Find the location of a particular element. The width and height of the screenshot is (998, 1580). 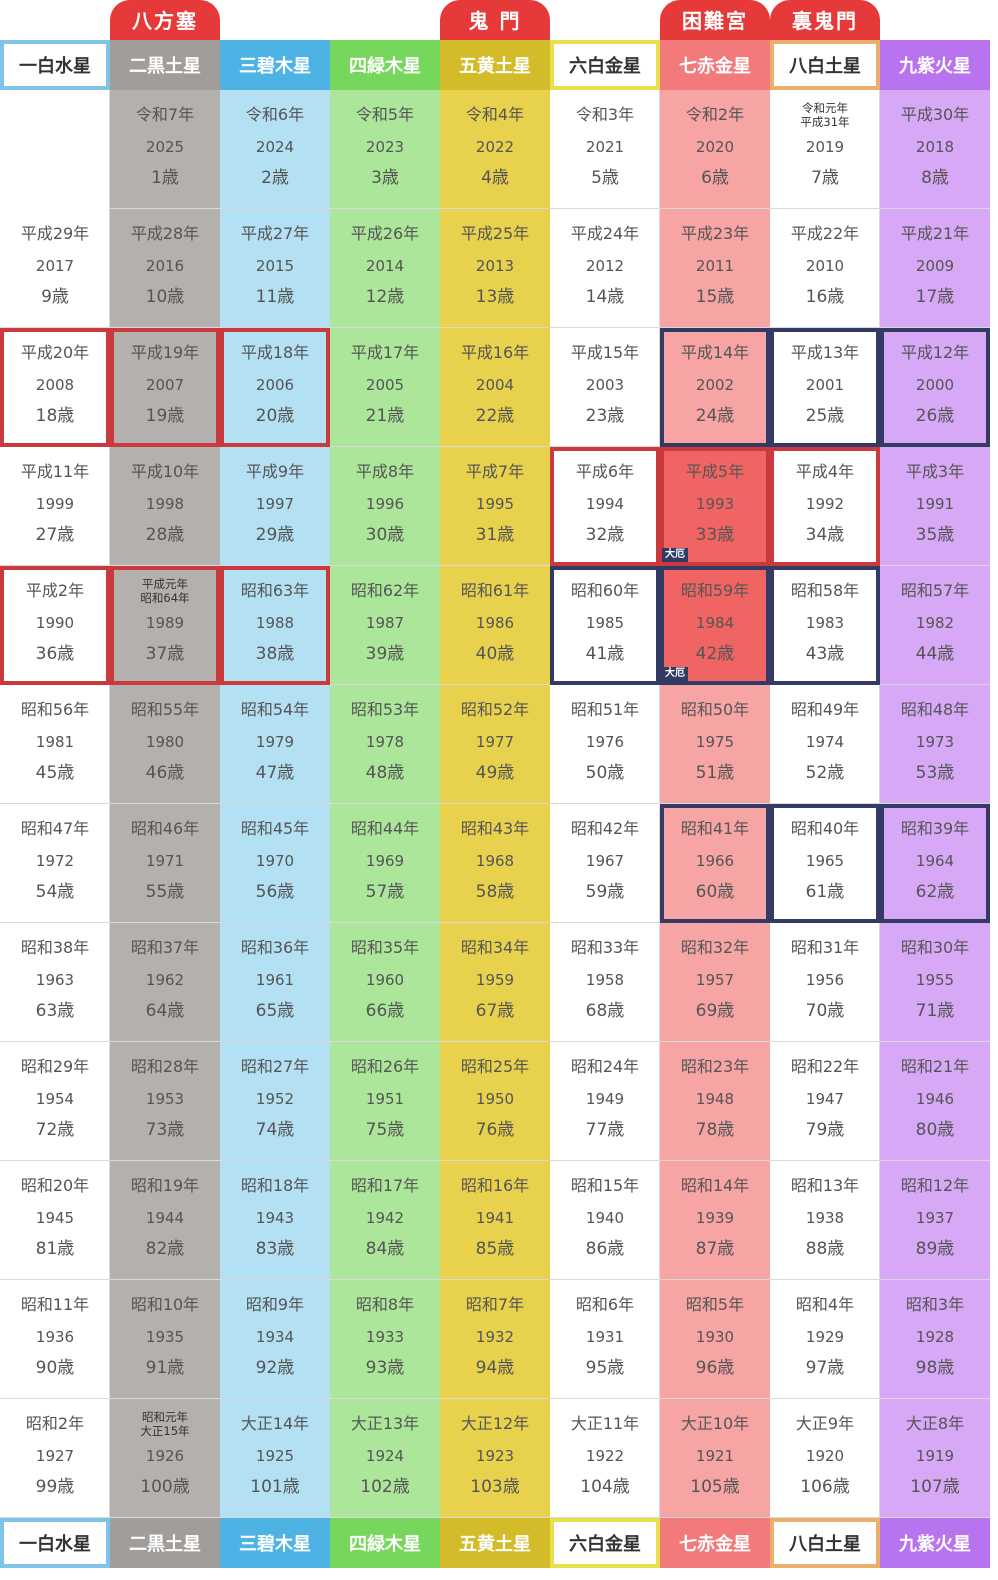

star-header-top: 七赤金星 is located at coordinates (715, 65).